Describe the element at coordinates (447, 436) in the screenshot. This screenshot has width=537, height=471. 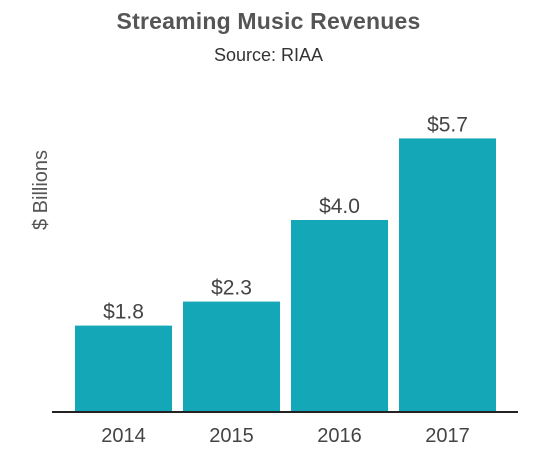
I see `x-tick-label-2017: 2017` at that location.